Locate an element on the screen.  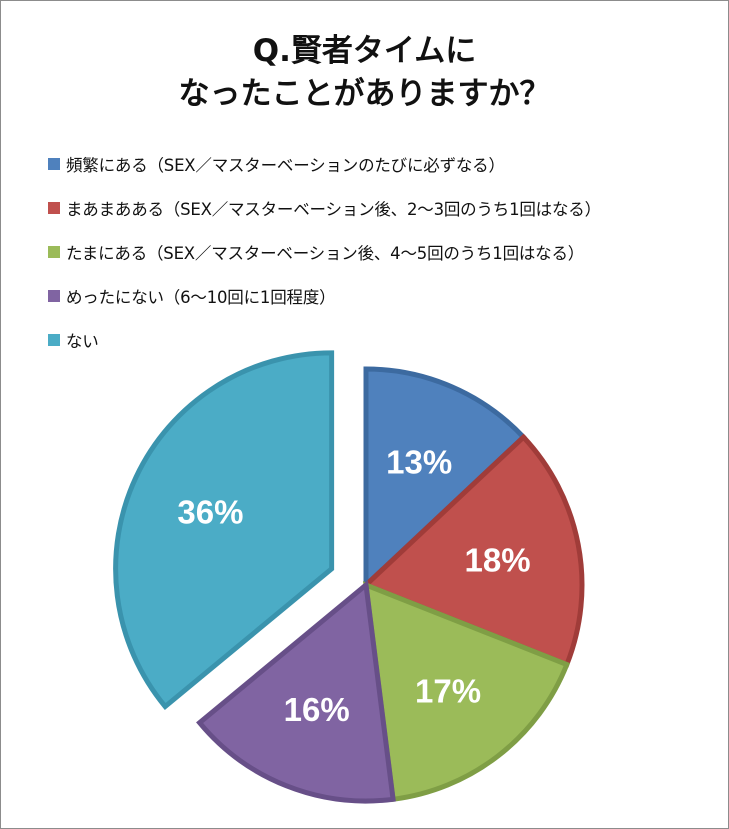
chart-title-line-2: なったことがありますか？ is located at coordinates (364, 94).